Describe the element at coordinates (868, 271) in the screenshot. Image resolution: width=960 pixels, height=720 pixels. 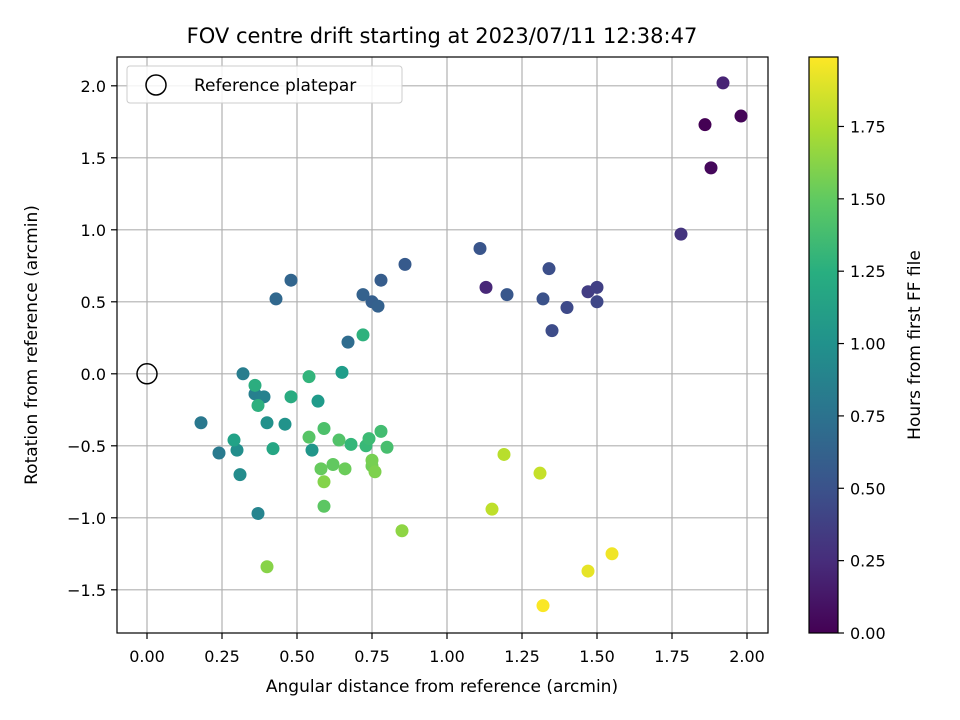
I see `colorbar-tick-label: 1.25` at that location.